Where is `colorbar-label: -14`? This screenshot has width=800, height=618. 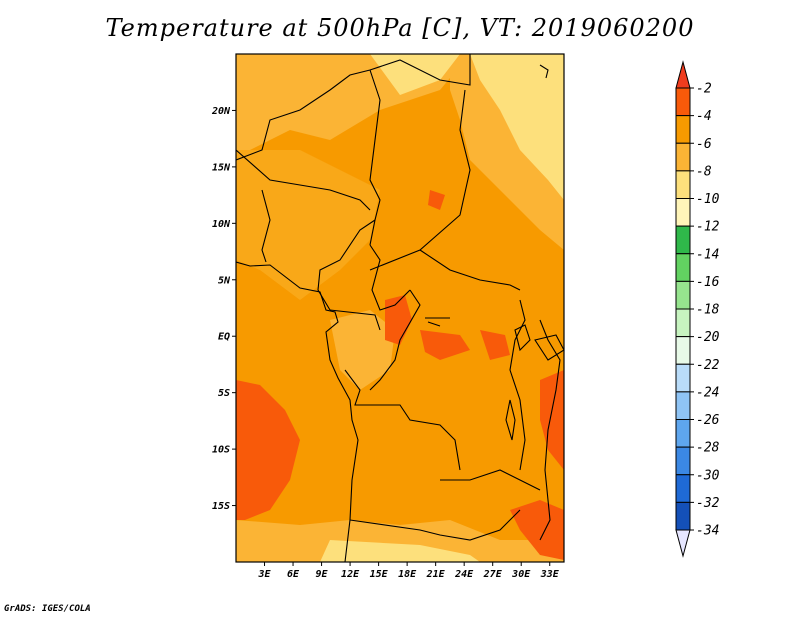
colorbar-label: -14 is located at coordinates (707, 254).